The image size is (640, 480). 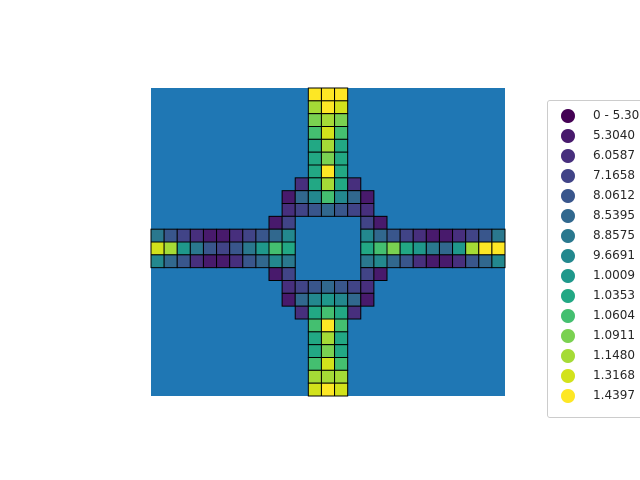 What do you see at coordinates (614, 395) in the screenshot?
I see `legend-label: 1.4397` at bounding box center [614, 395].